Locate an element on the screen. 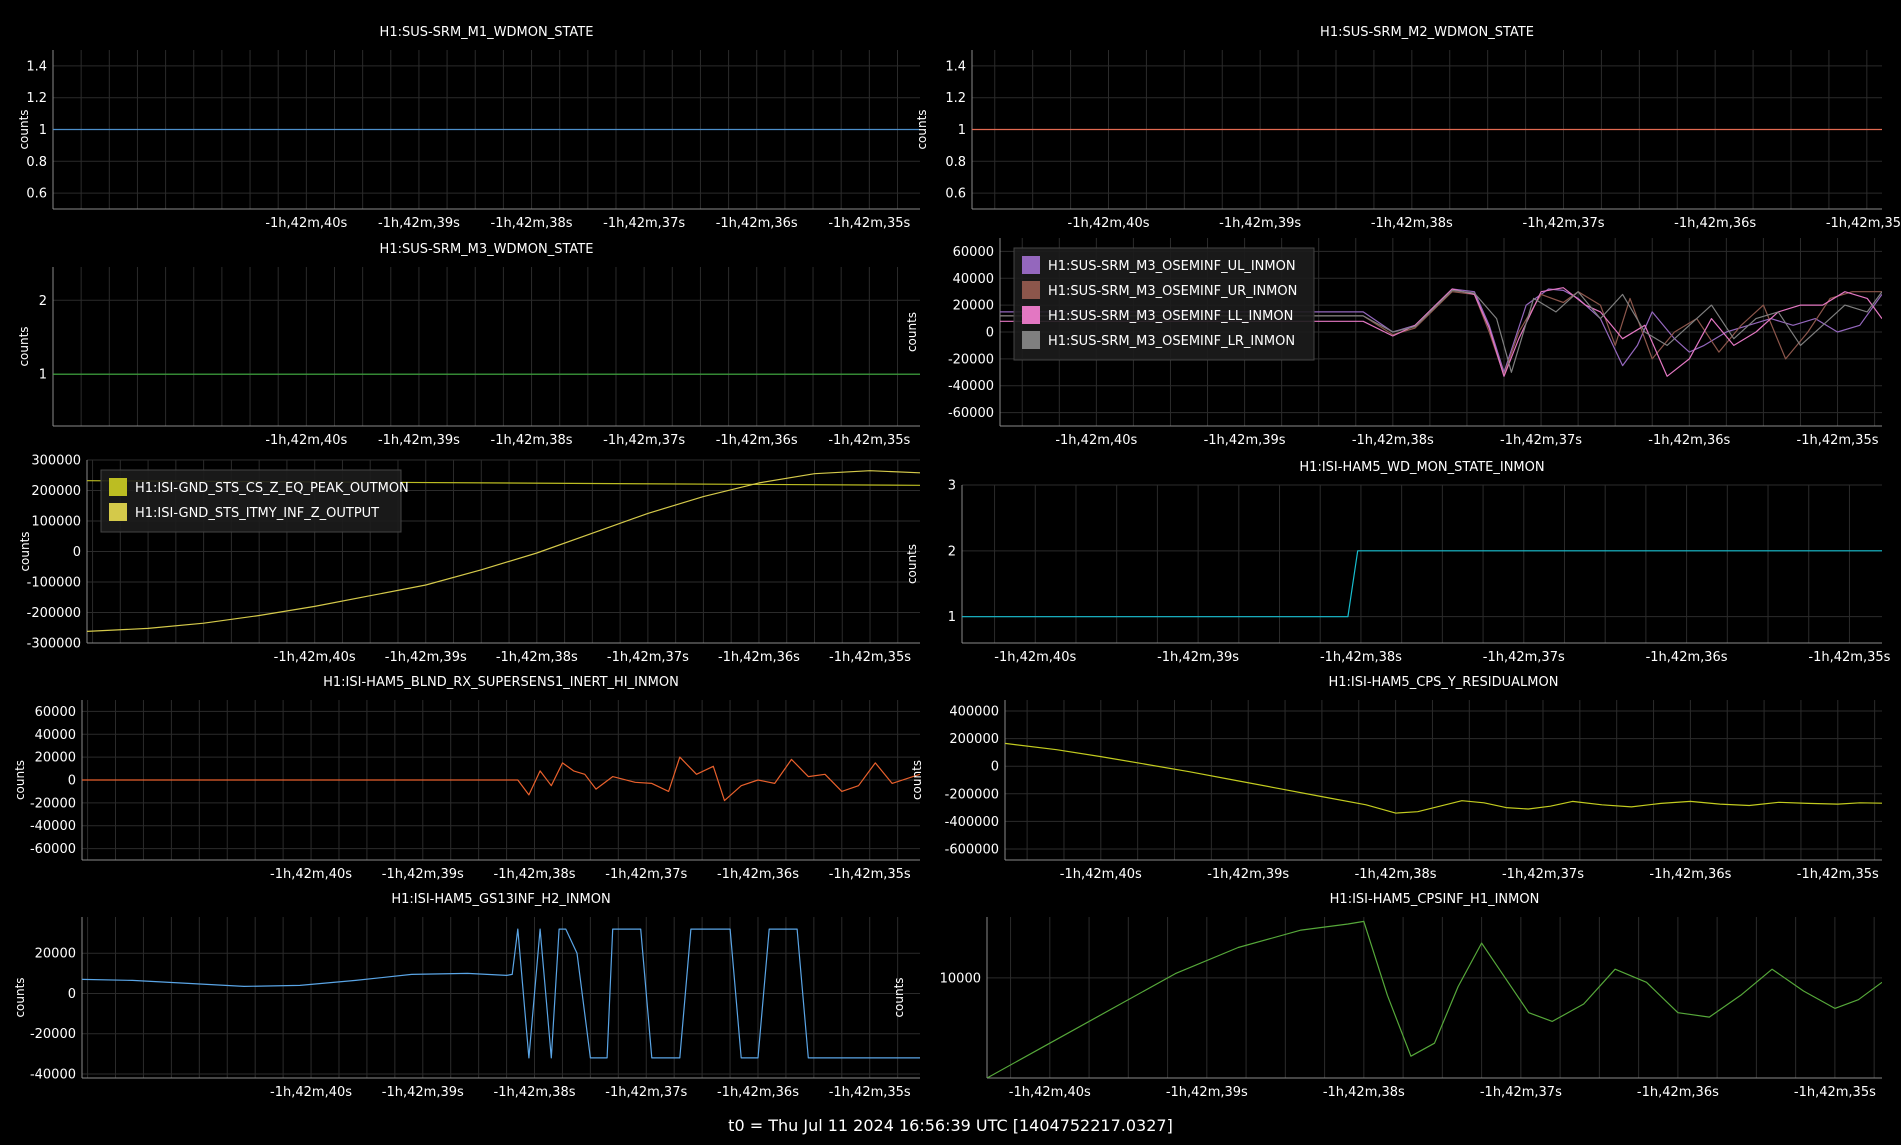 The image size is (1901, 1145). y-tick-label: 400000 is located at coordinates (974, 712).